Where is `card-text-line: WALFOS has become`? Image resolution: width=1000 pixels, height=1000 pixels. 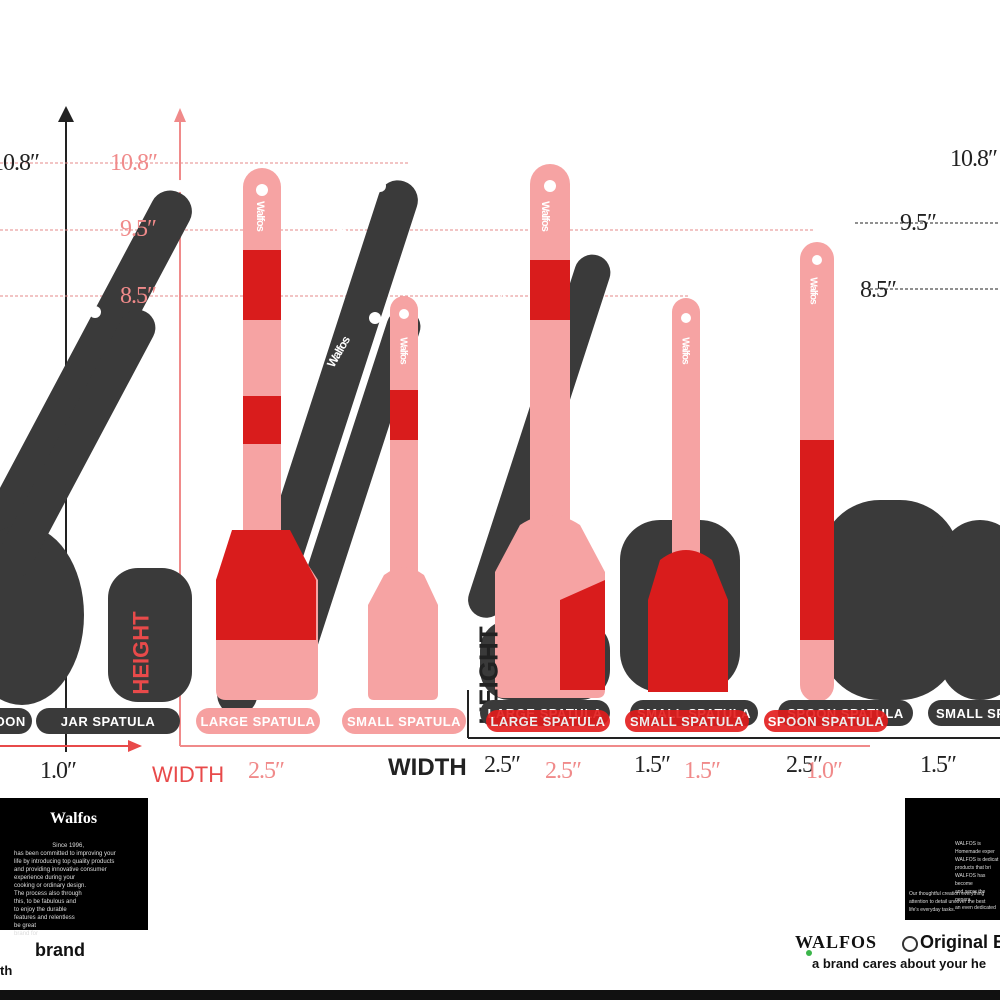
card-text-line: WALFOS has become is located at coordinates (970, 880).